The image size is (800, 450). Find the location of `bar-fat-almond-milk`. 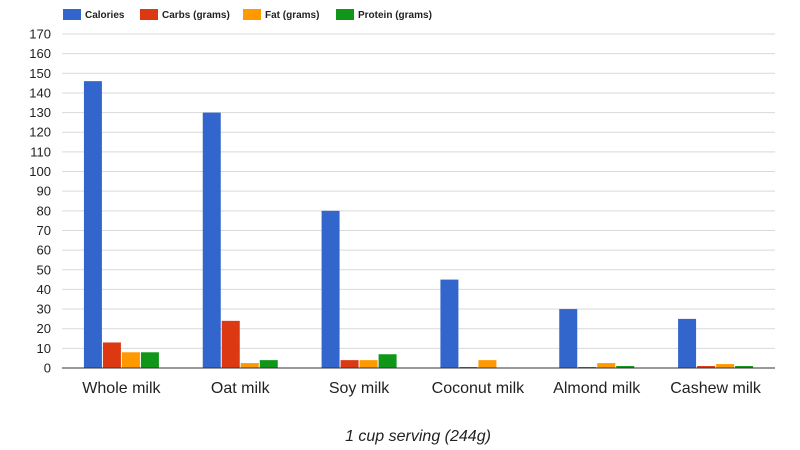

bar-fat-almond-milk is located at coordinates (606, 365).